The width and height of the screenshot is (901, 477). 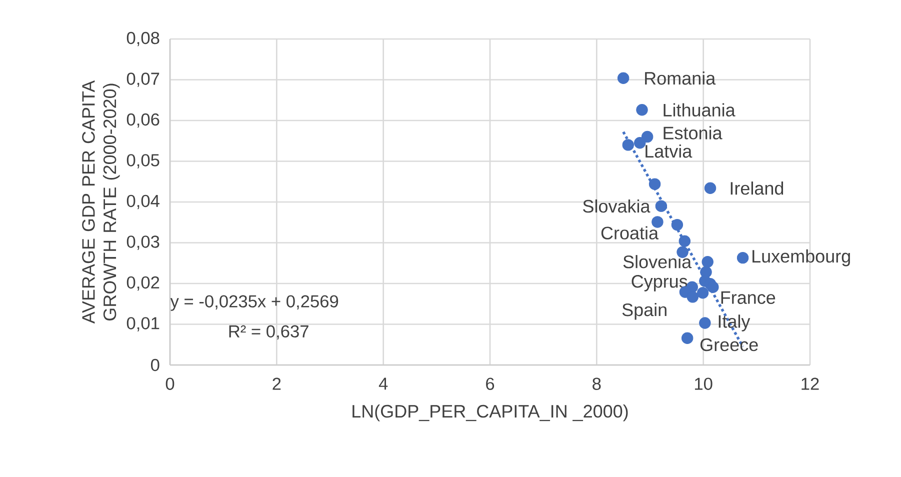 What do you see at coordinates (143, 283) in the screenshot?
I see `y-tick-label: 0,02` at bounding box center [143, 283].